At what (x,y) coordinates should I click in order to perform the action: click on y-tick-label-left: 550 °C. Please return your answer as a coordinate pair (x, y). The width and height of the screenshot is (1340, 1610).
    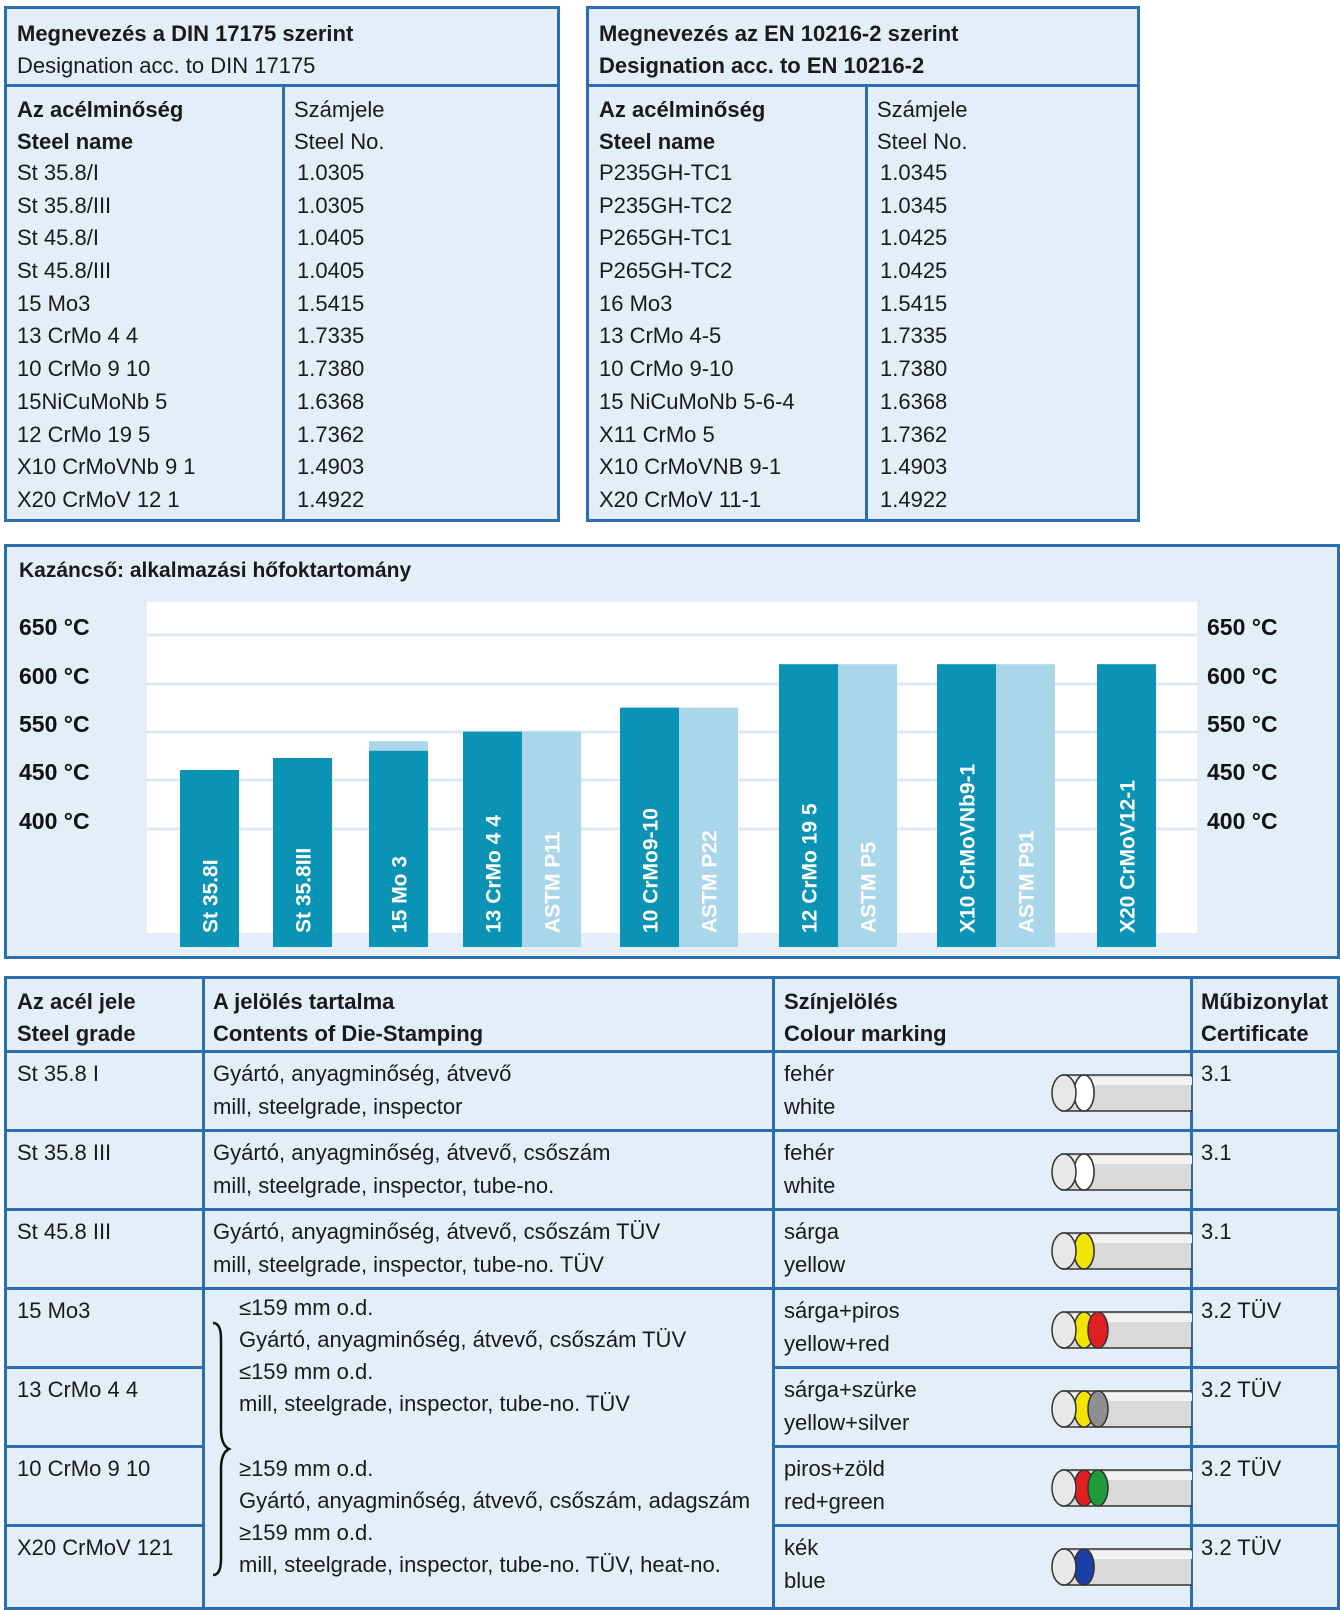
    Looking at the image, I should click on (54, 724).